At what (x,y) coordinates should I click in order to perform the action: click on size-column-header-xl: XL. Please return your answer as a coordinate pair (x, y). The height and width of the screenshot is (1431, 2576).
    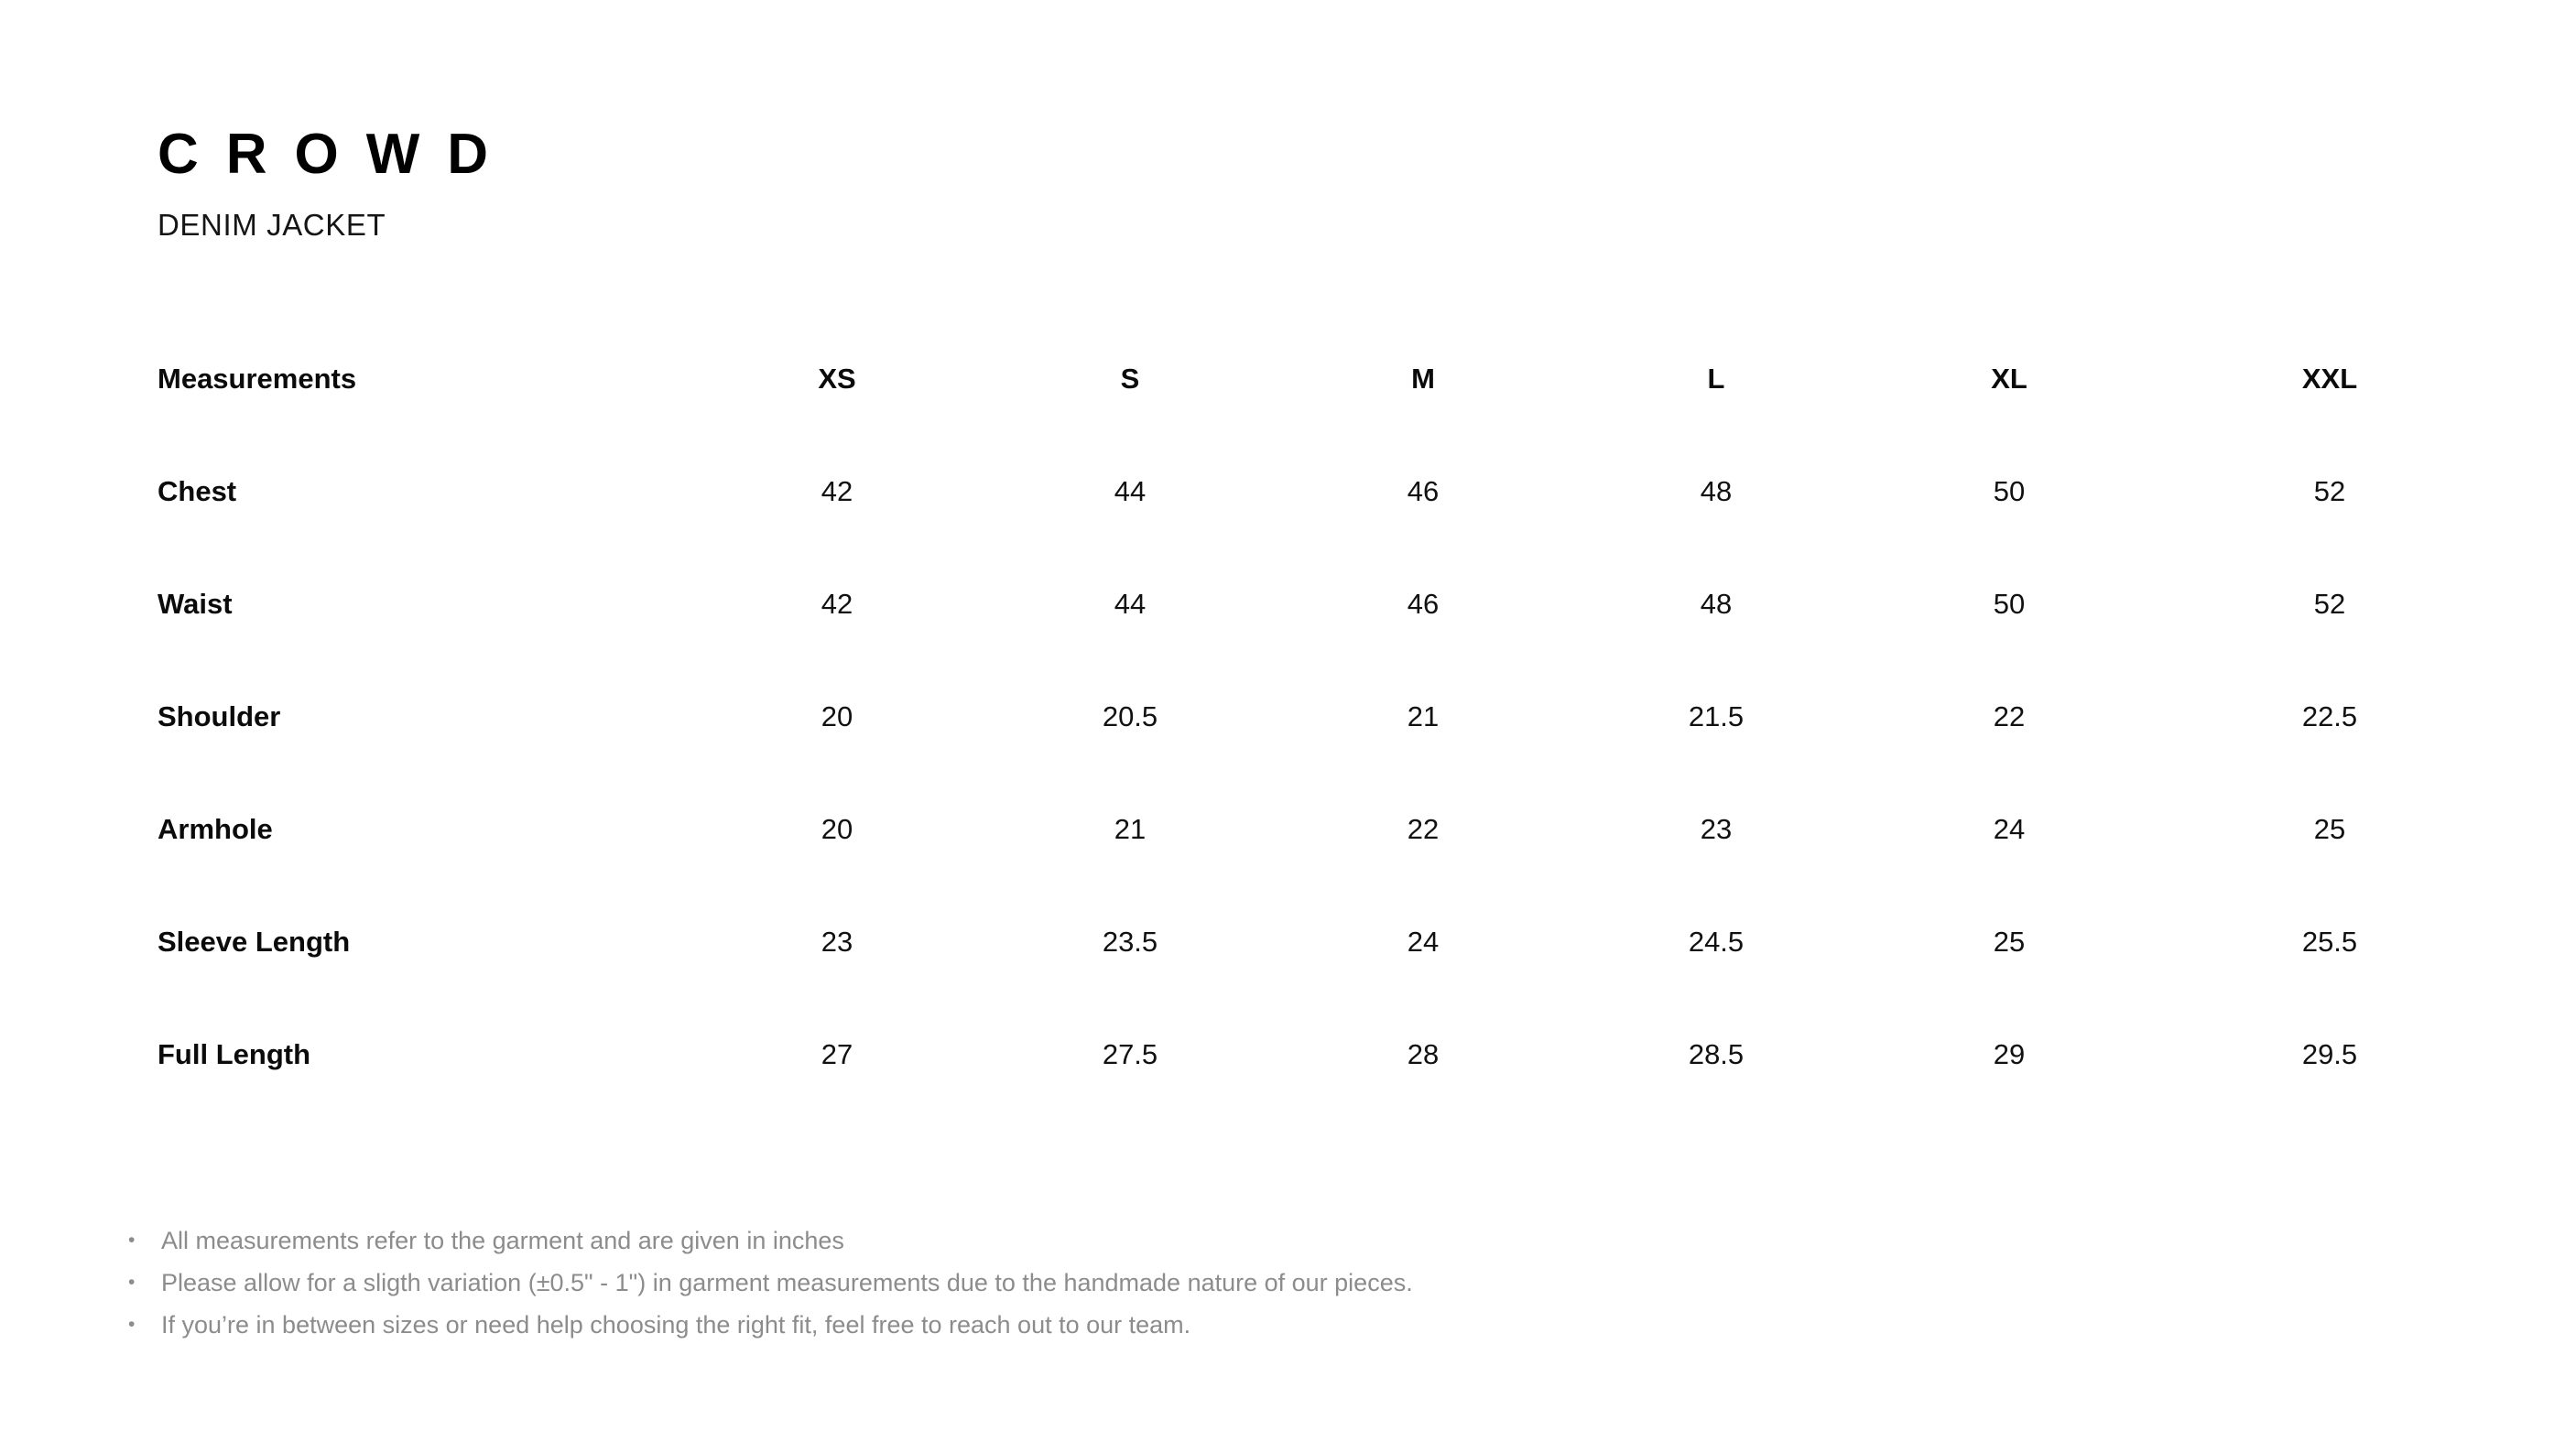
    Looking at the image, I should click on (2009, 378).